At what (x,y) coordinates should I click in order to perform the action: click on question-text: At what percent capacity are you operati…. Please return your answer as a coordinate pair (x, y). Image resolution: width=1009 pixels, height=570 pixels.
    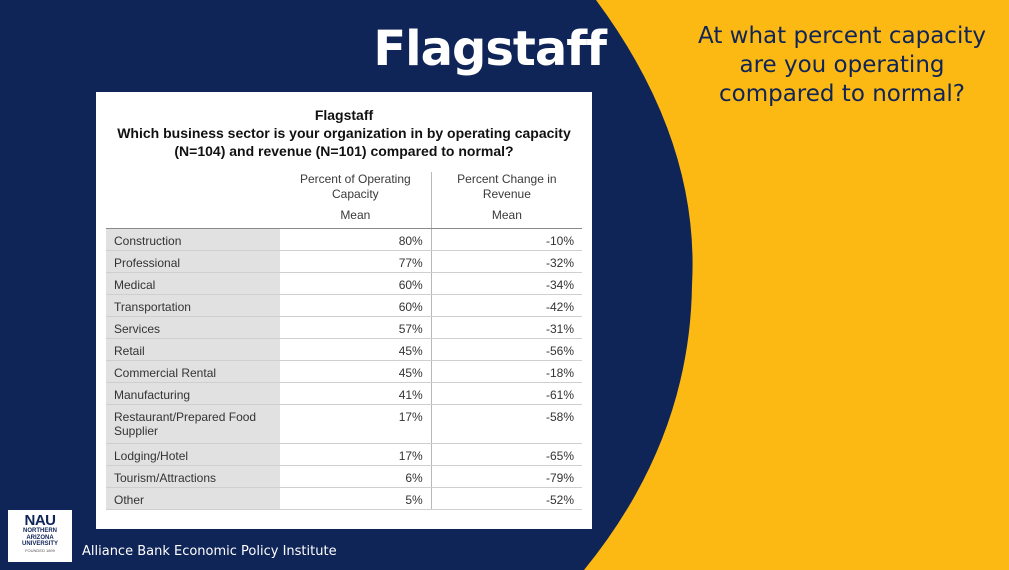
    Looking at the image, I should click on (842, 65).